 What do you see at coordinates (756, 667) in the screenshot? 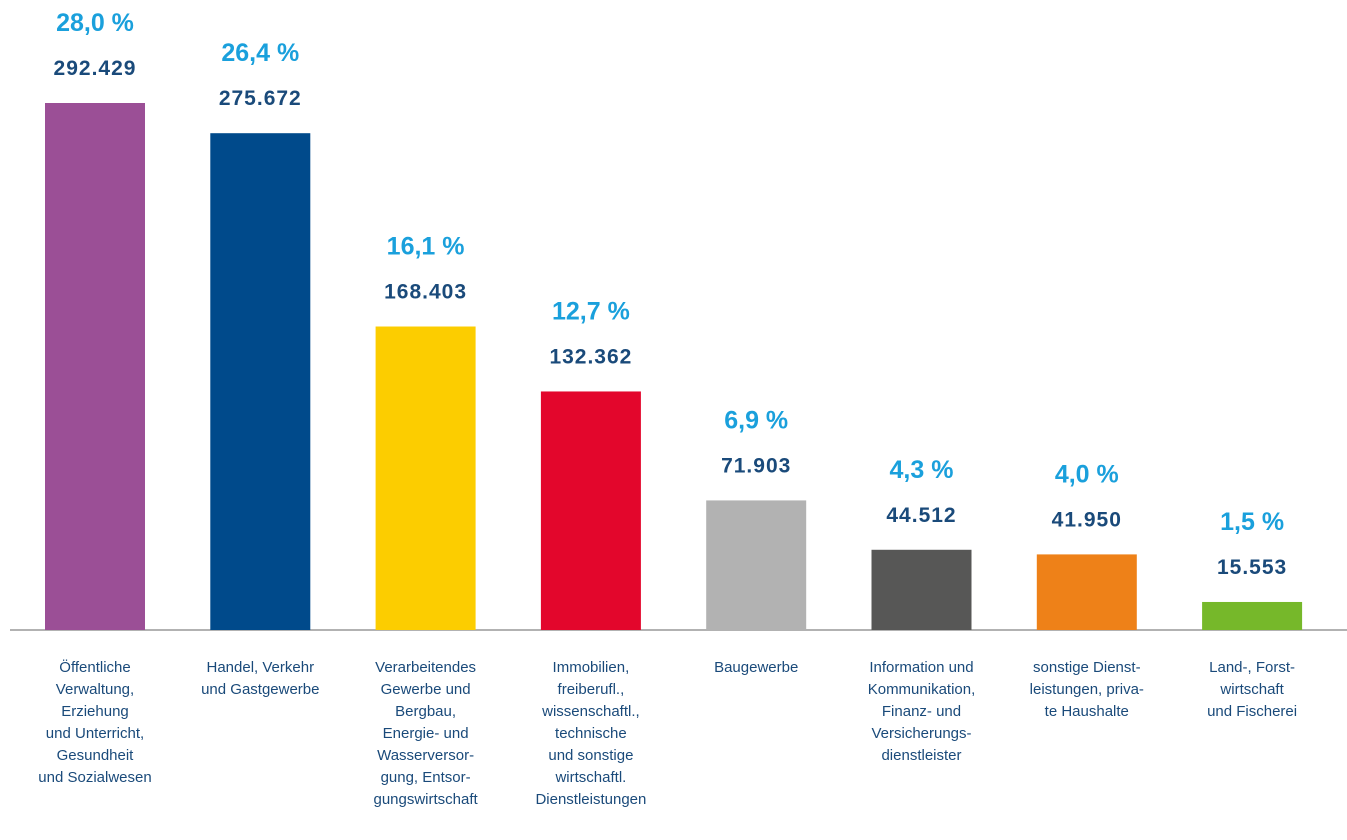
I see `category-label: Baugewerbe` at bounding box center [756, 667].